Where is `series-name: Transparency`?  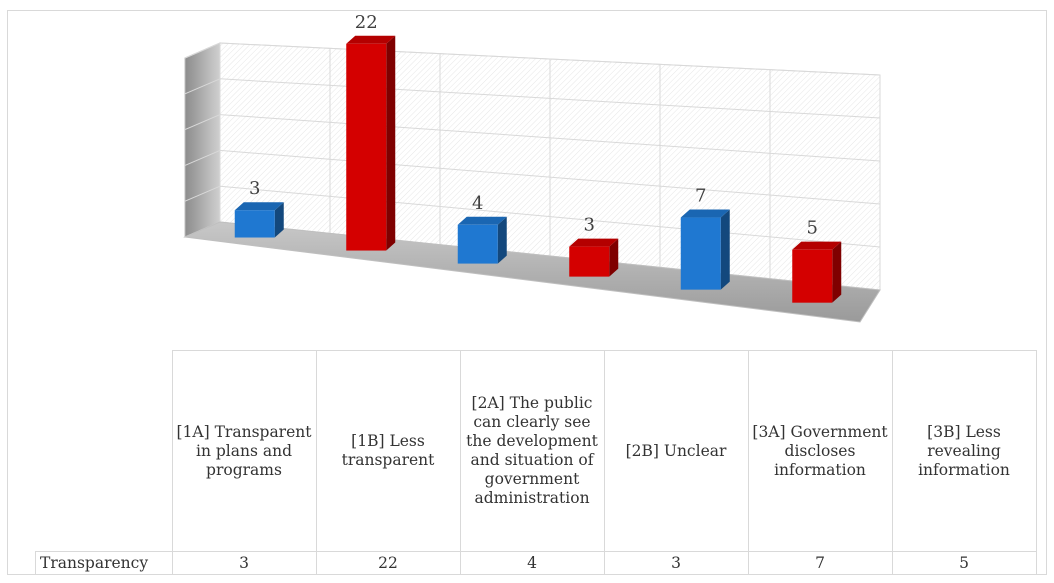
series-name: Transparency is located at coordinates (104, 563).